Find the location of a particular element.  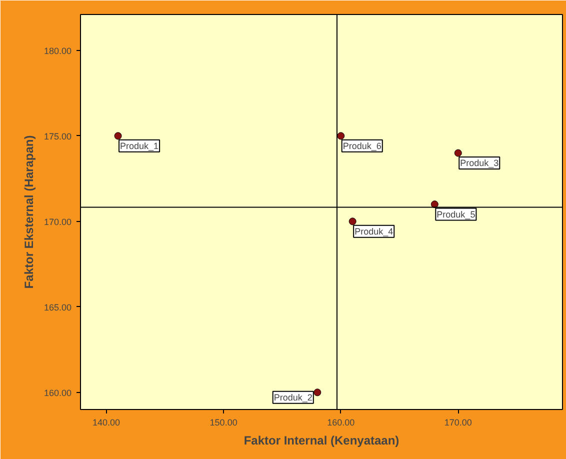

x-axis-title: Faktor Internal (Kenyataan) is located at coordinates (322, 441).